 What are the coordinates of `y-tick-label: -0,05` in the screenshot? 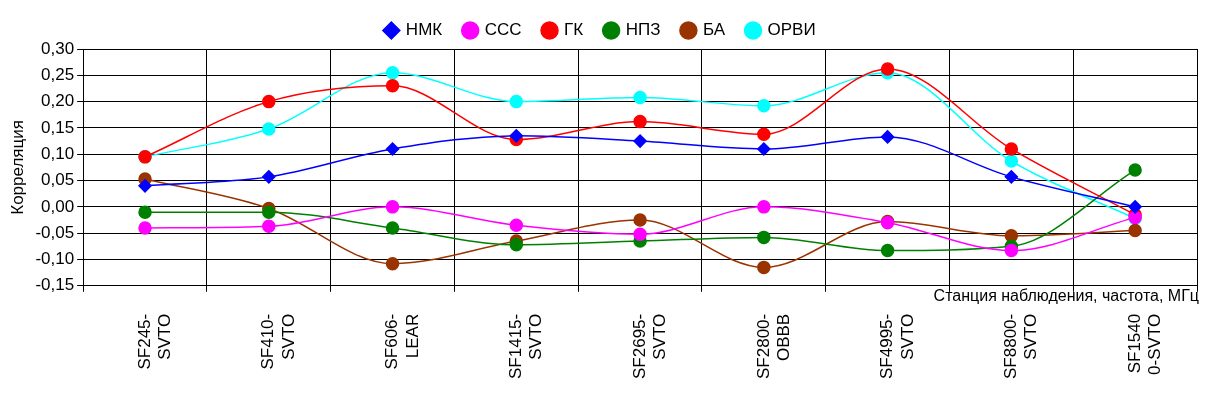 It's located at (55, 232).